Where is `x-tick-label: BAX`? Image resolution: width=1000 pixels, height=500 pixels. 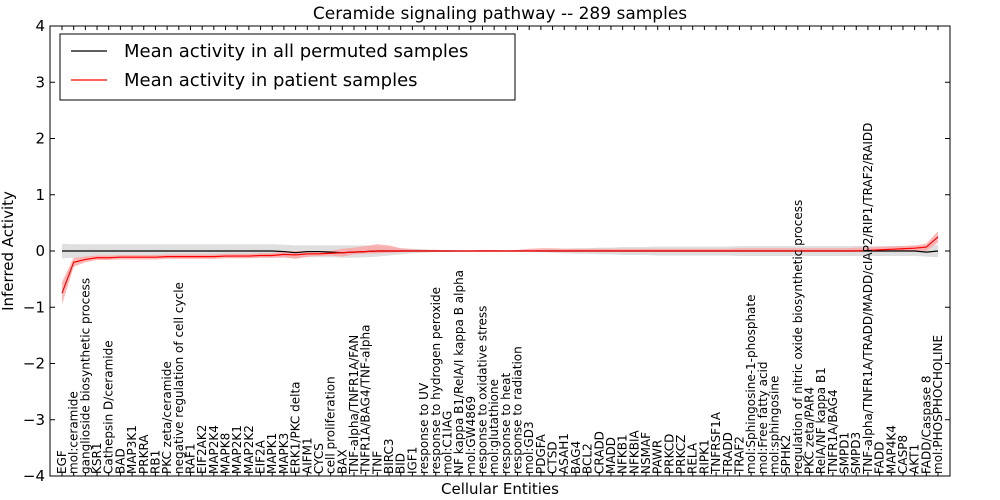 x-tick-label: BAX is located at coordinates (342, 461).